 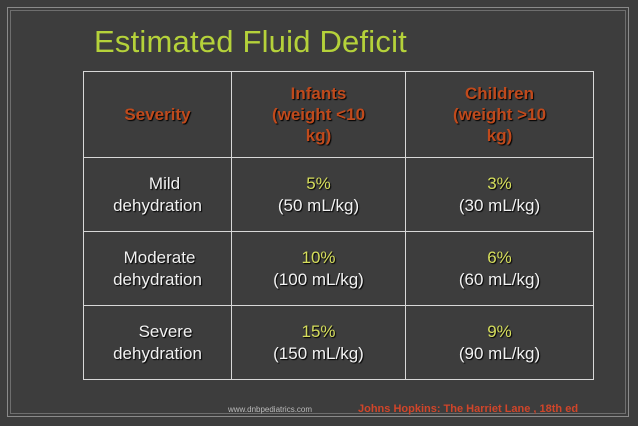 I want to click on slide-title: Estimated Fluid Deficit, so click(x=250, y=41).